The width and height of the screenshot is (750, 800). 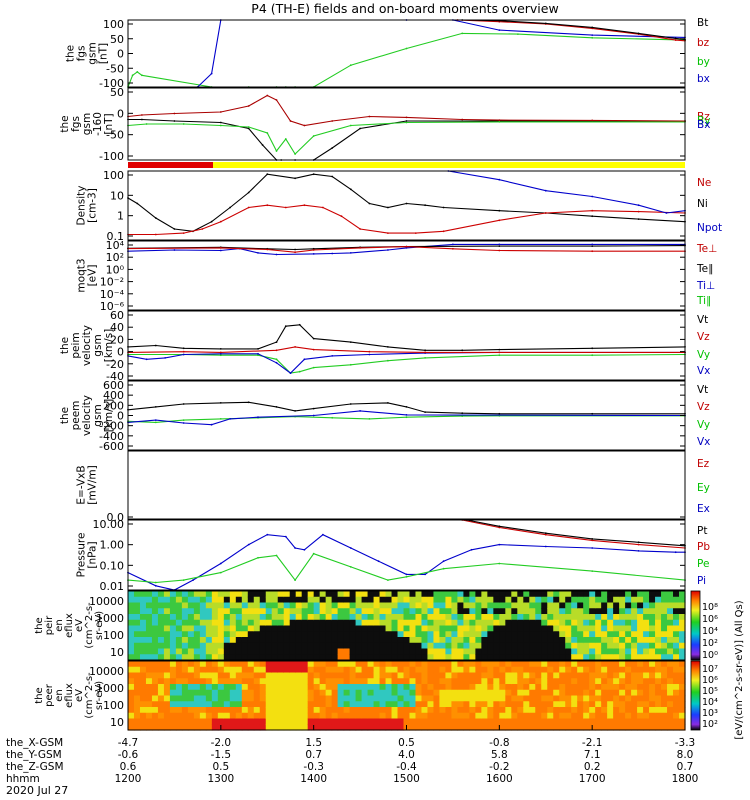 What do you see at coordinates (710, 680) in the screenshot?
I see `colorbar-tick-label: 10⁶` at bounding box center [710, 680].